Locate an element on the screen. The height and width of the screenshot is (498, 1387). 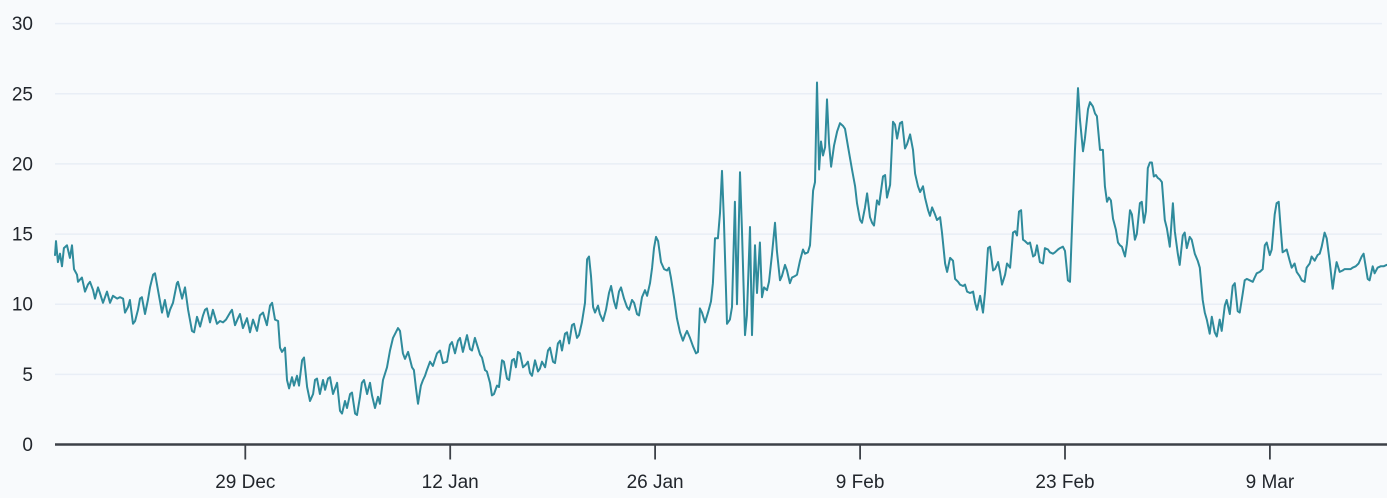
x-axis-label: 12 Jan is located at coordinates (450, 482).